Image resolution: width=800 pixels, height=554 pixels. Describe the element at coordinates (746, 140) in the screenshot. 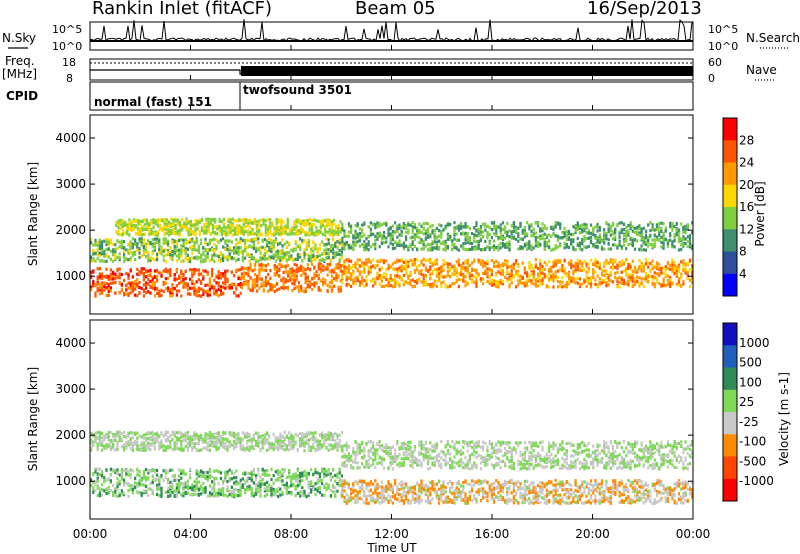

I see `power-colorbar-tick: 28` at that location.